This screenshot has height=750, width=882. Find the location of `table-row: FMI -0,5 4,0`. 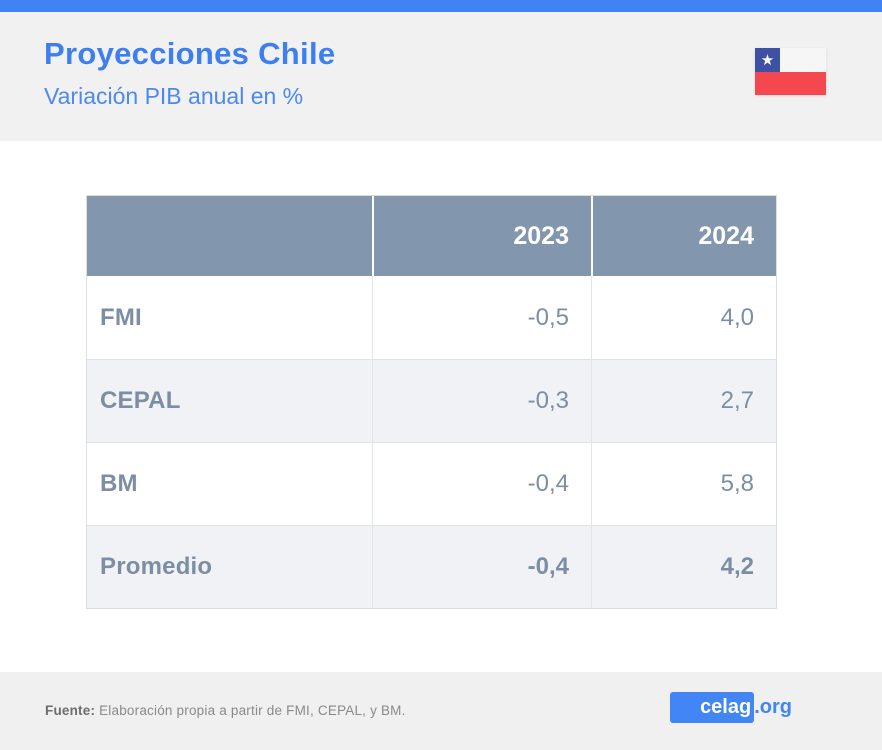

table-row: FMI -0,5 4,0 is located at coordinates (431, 317).